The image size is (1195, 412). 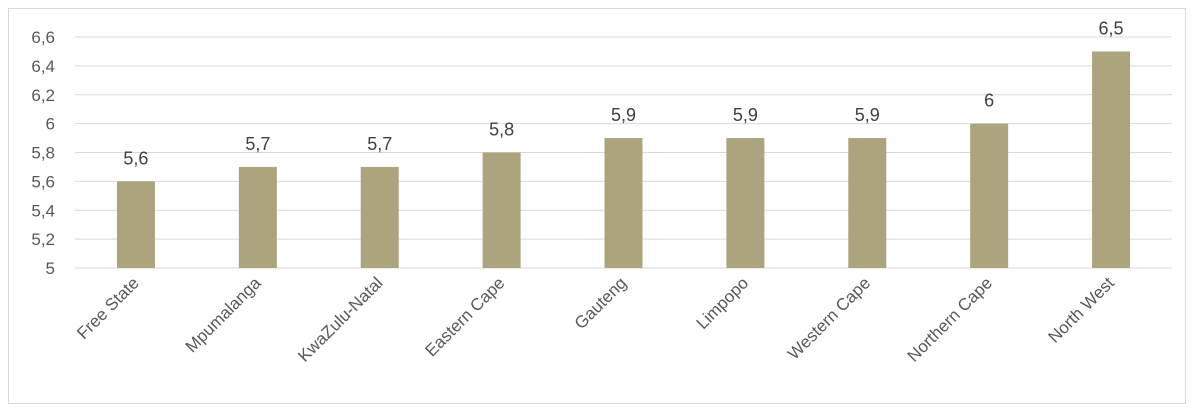 I want to click on y-tick-label: 6,6, so click(x=43, y=37).